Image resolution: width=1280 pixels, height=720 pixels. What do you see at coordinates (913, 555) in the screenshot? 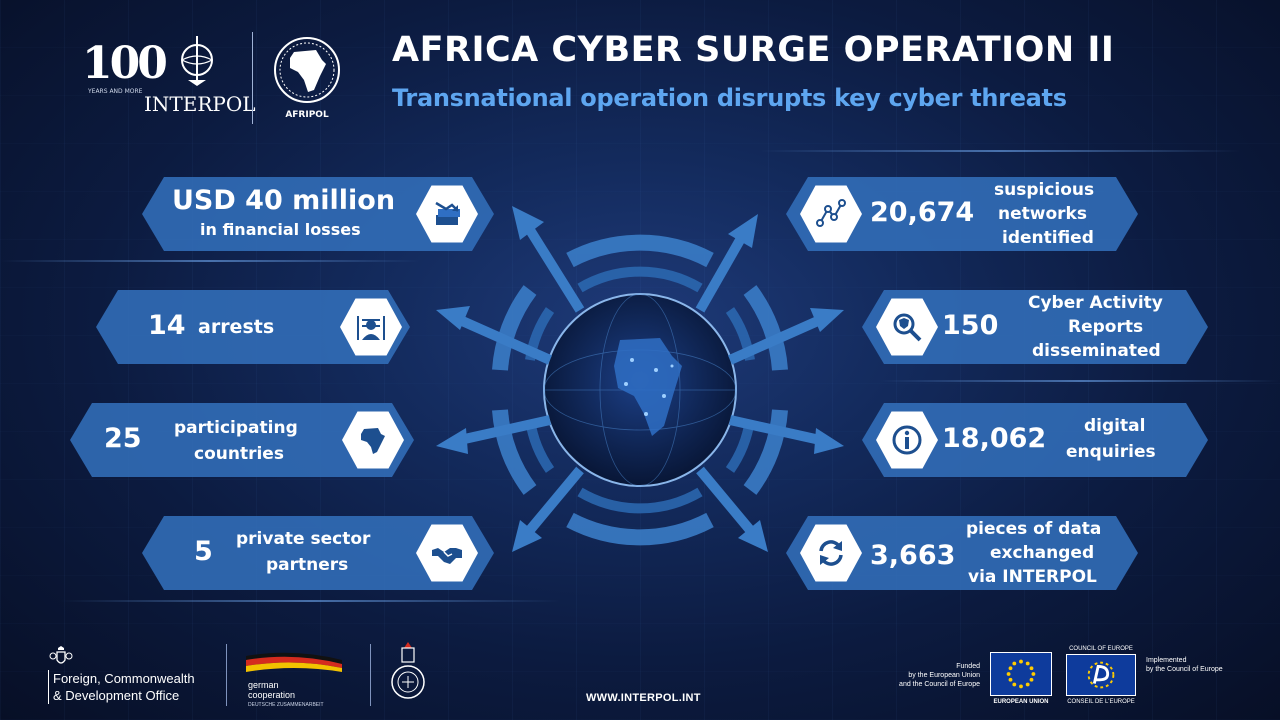
I see `stat-value: 3,663` at bounding box center [913, 555].